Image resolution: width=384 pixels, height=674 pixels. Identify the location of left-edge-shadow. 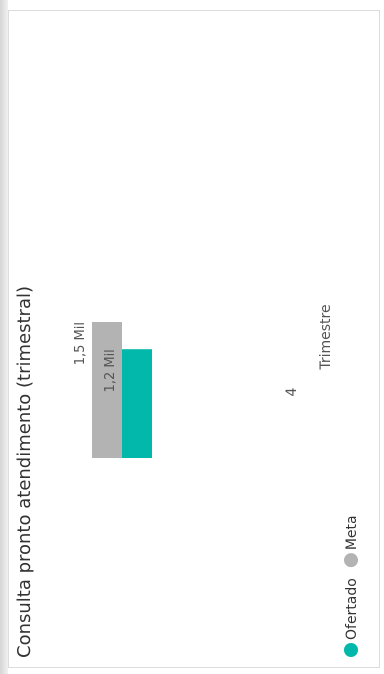
(4, 337).